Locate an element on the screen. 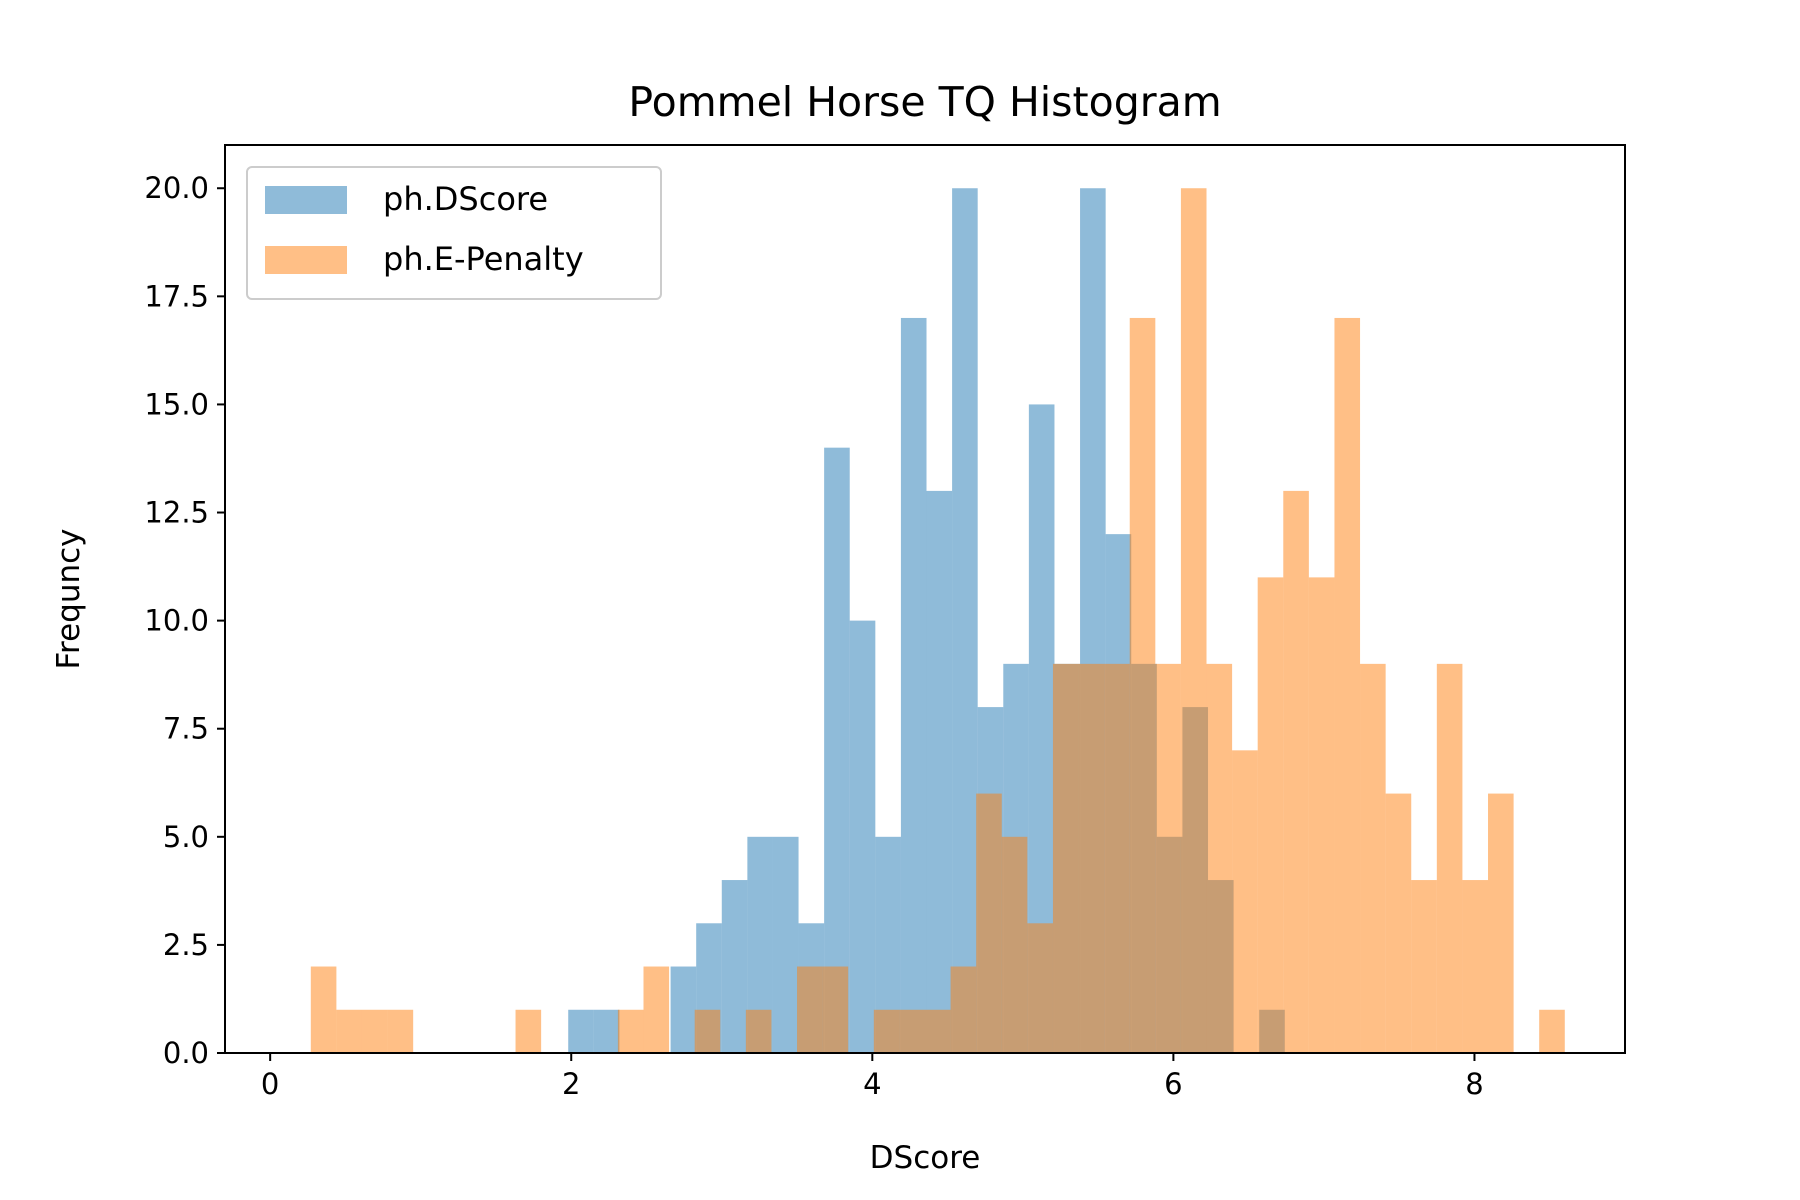 The height and width of the screenshot is (1200, 1800). y-axis: 0.0 2.5 5.0 7.5 10.0 12.5 15.0 17.5 20.0 is located at coordinates (184, 620).